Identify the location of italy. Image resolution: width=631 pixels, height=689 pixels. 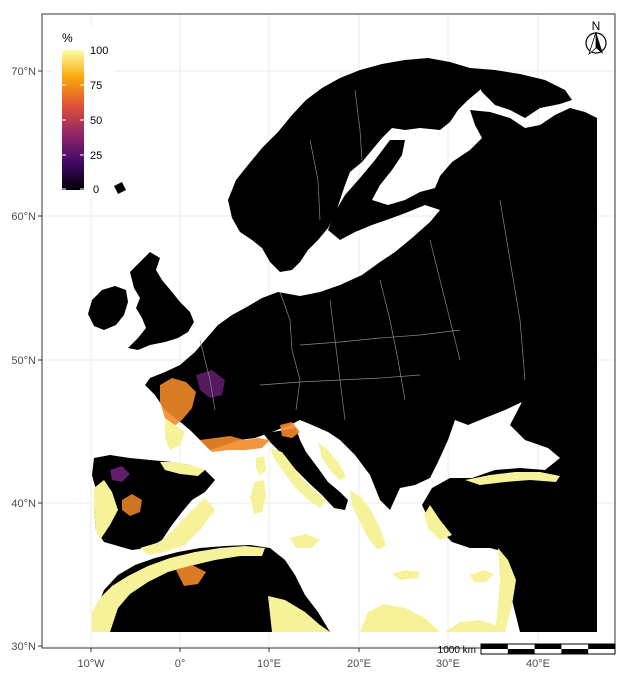
(305, 469).